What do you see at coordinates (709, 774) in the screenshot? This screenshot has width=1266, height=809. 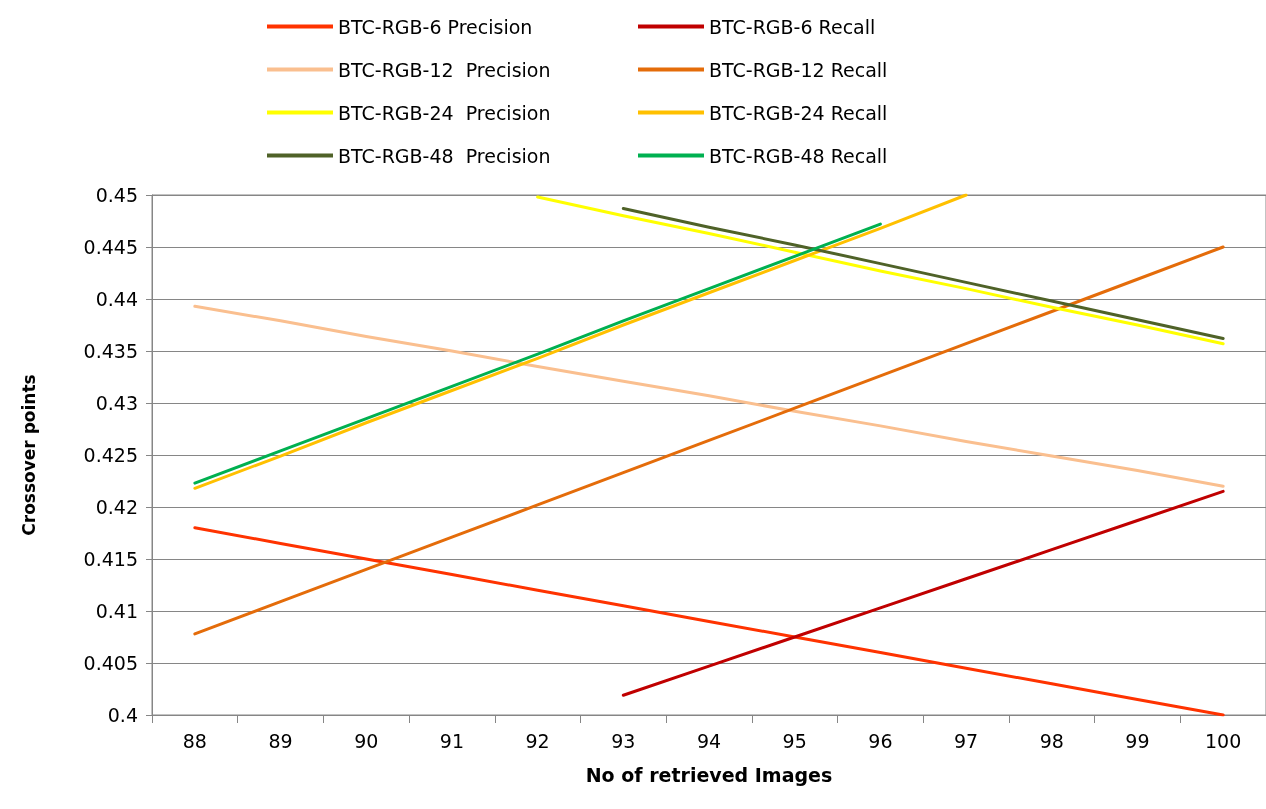 I see `x-axis-title: No of retrieved Images` at bounding box center [709, 774].